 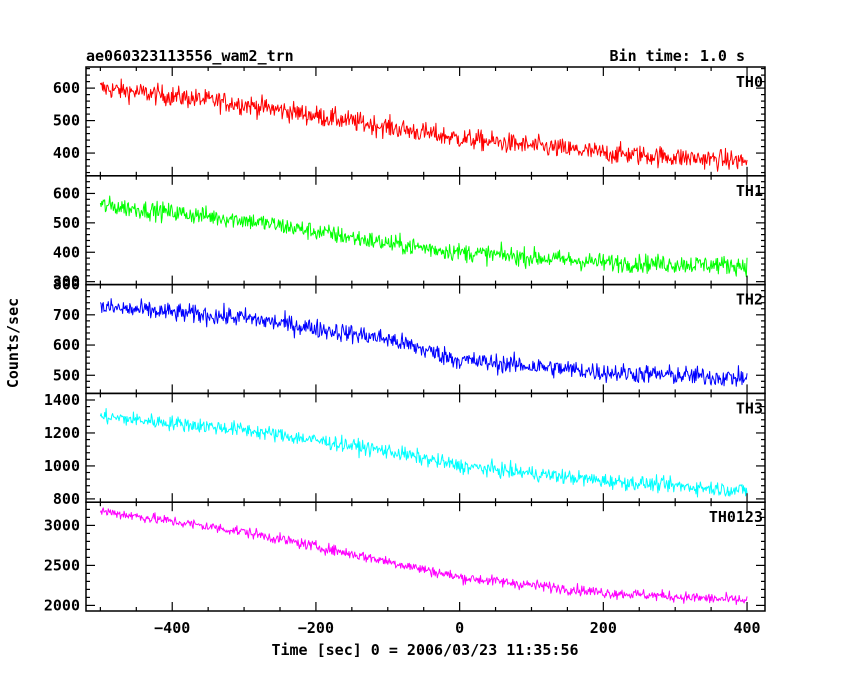 I want to click on panel-frame-th1, so click(x=425, y=230).